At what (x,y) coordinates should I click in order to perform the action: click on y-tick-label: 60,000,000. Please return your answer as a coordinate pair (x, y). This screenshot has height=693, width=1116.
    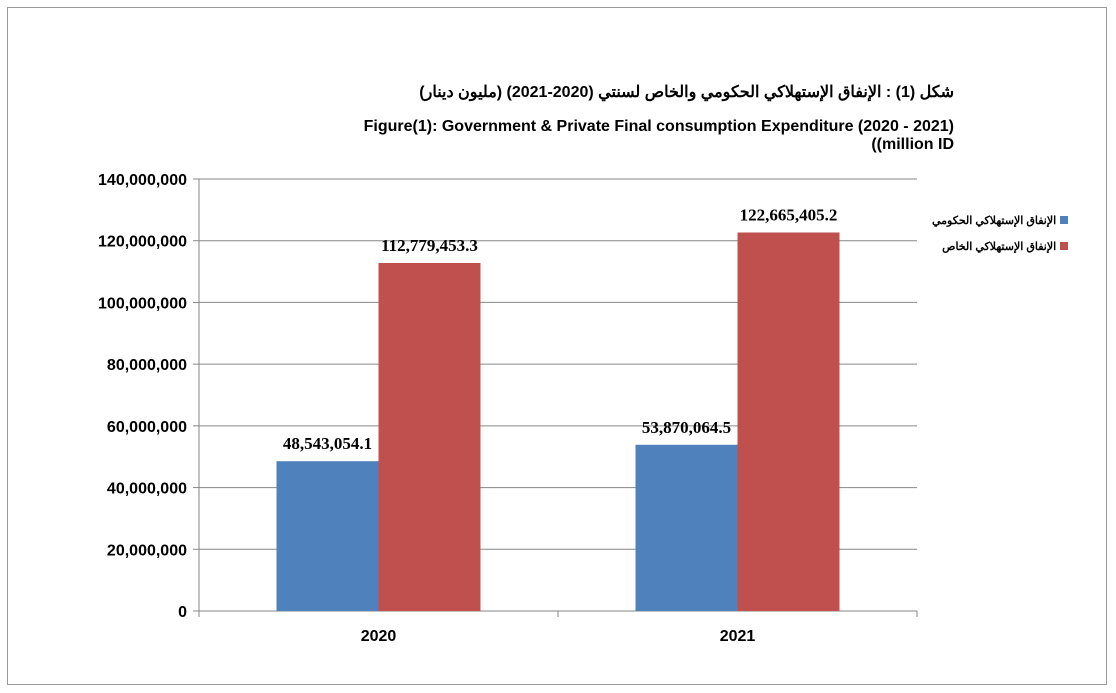
    Looking at the image, I should click on (147, 427).